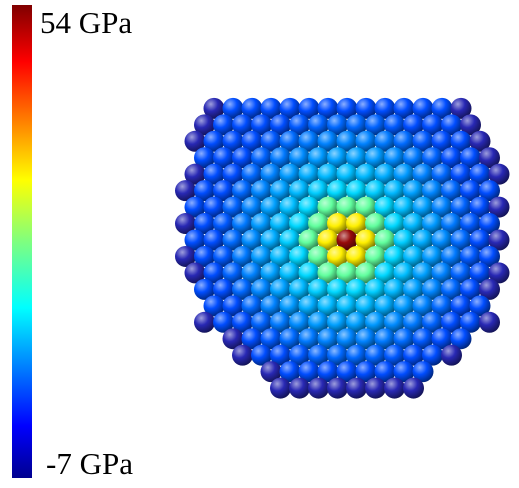 The height and width of the screenshot is (488, 519). I want to click on colorbar-min-label: -7 GPa, so click(89, 463).